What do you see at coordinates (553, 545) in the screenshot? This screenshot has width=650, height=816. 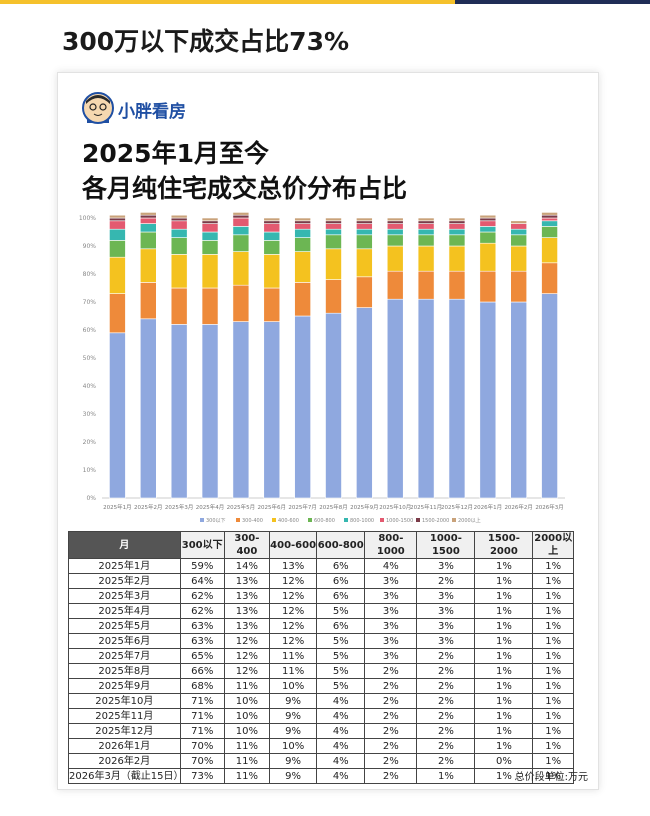 I see `column-header: 2000以上` at bounding box center [553, 545].